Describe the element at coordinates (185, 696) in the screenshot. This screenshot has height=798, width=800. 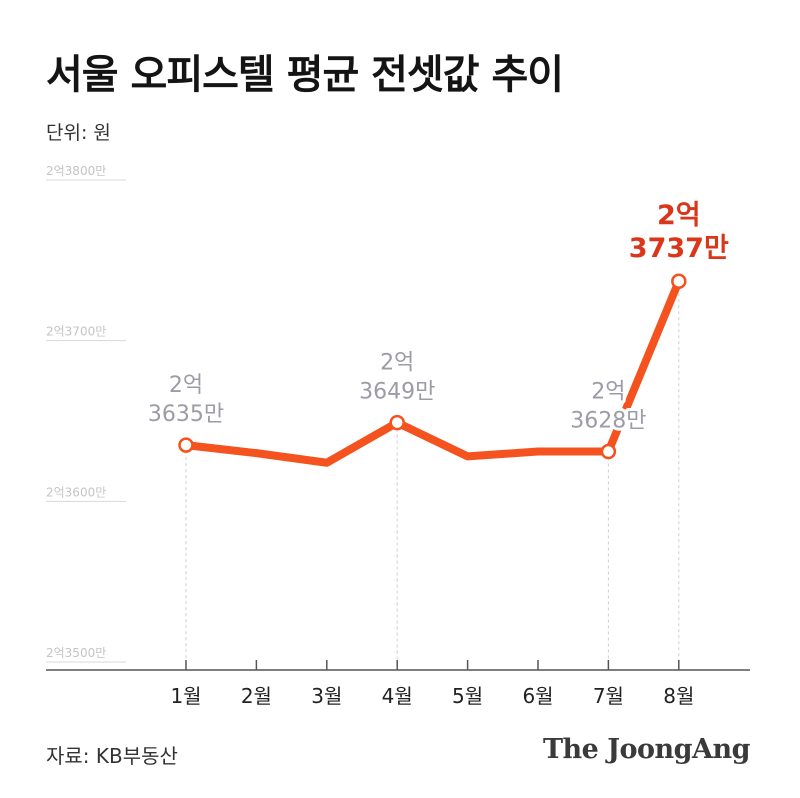
I see `x-tick-label: 1월` at that location.